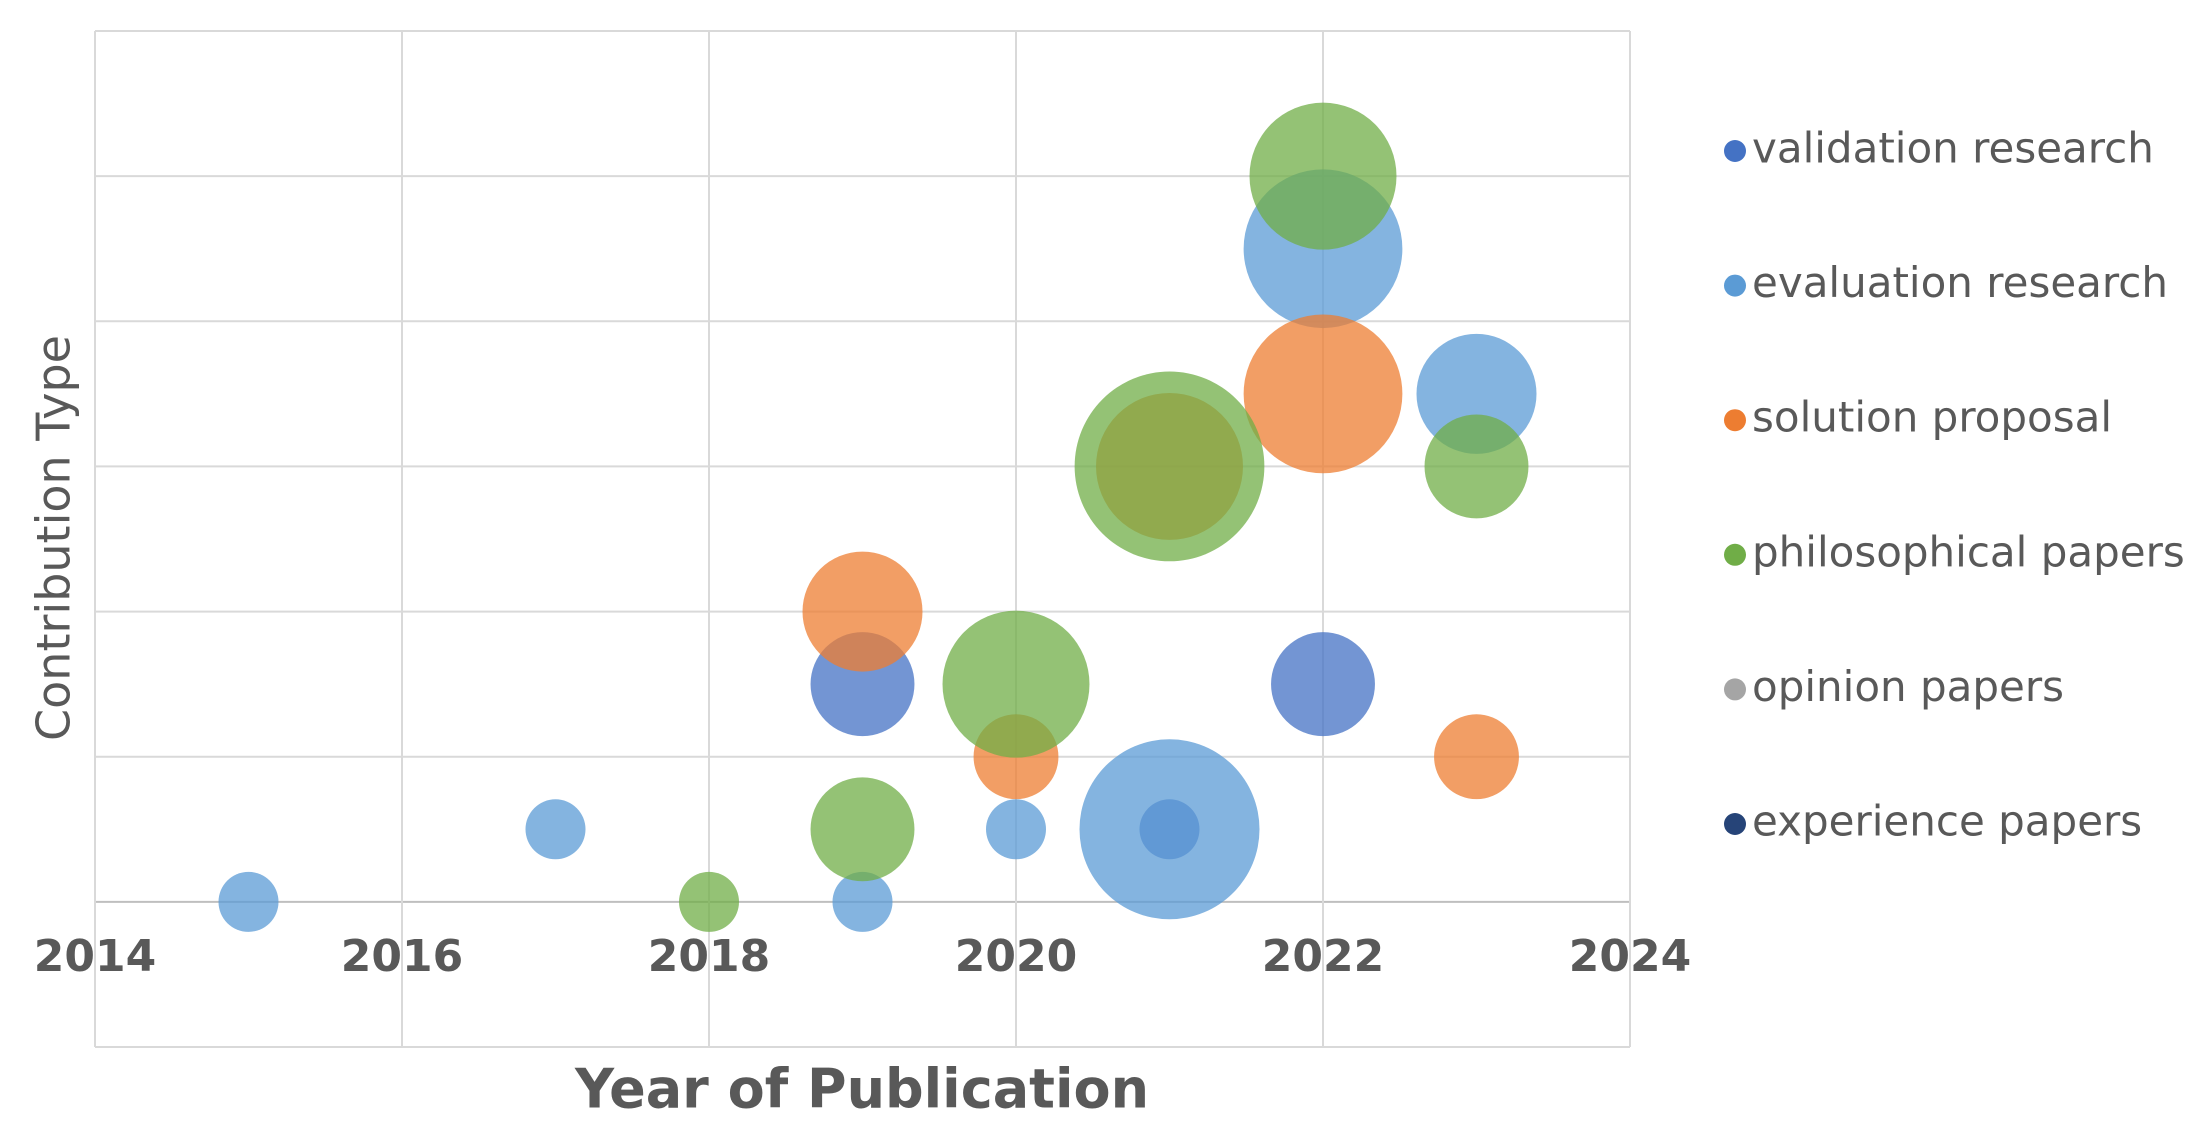 This screenshot has height=1146, width=2208. I want to click on x-tick-label: 2020, so click(1016, 956).